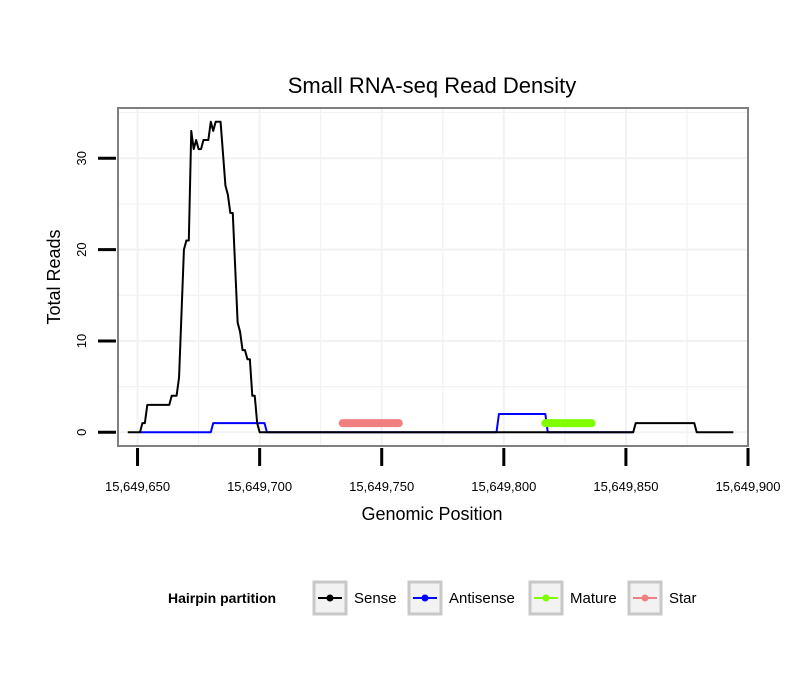 The image size is (810, 690). What do you see at coordinates (482, 598) in the screenshot?
I see `legend-label: Antisense` at bounding box center [482, 598].